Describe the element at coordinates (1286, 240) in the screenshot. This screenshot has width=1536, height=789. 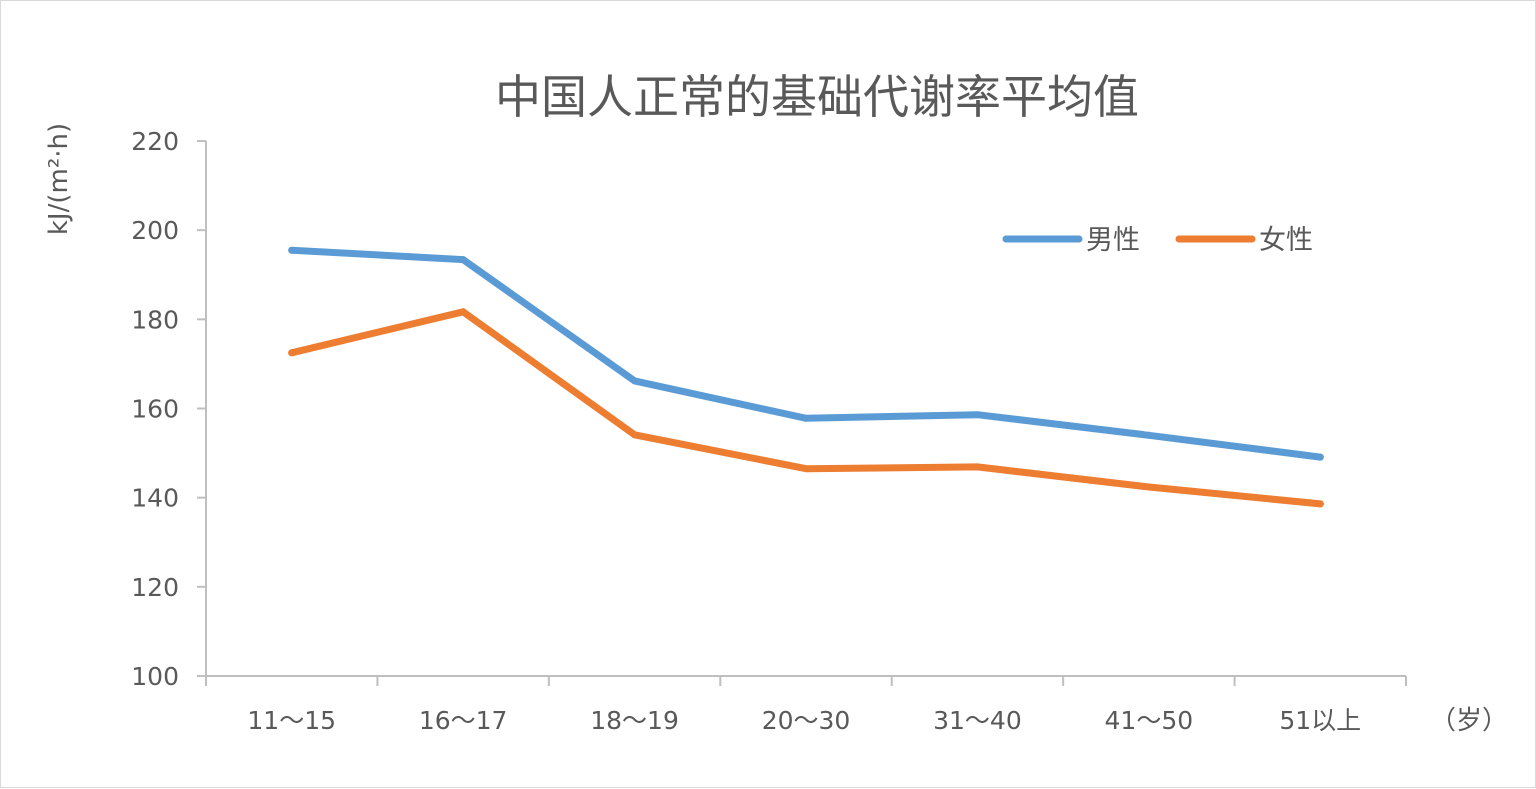
I see `legend-label: 女性` at that location.